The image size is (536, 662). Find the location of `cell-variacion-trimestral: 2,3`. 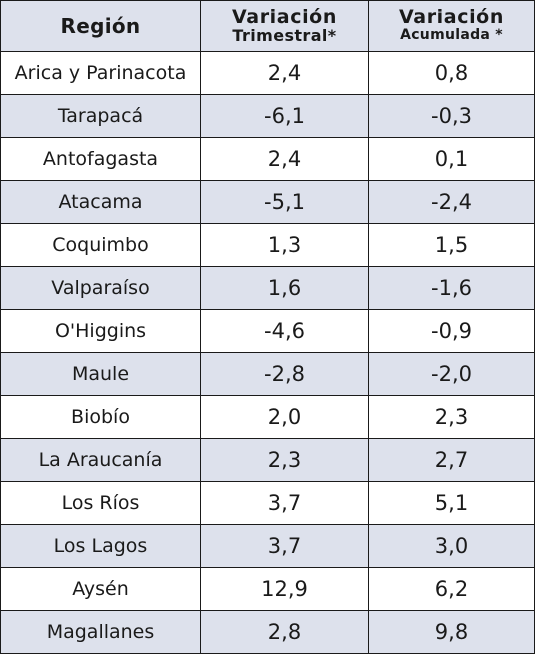

cell-variacion-trimestral: 2,3 is located at coordinates (284, 460).